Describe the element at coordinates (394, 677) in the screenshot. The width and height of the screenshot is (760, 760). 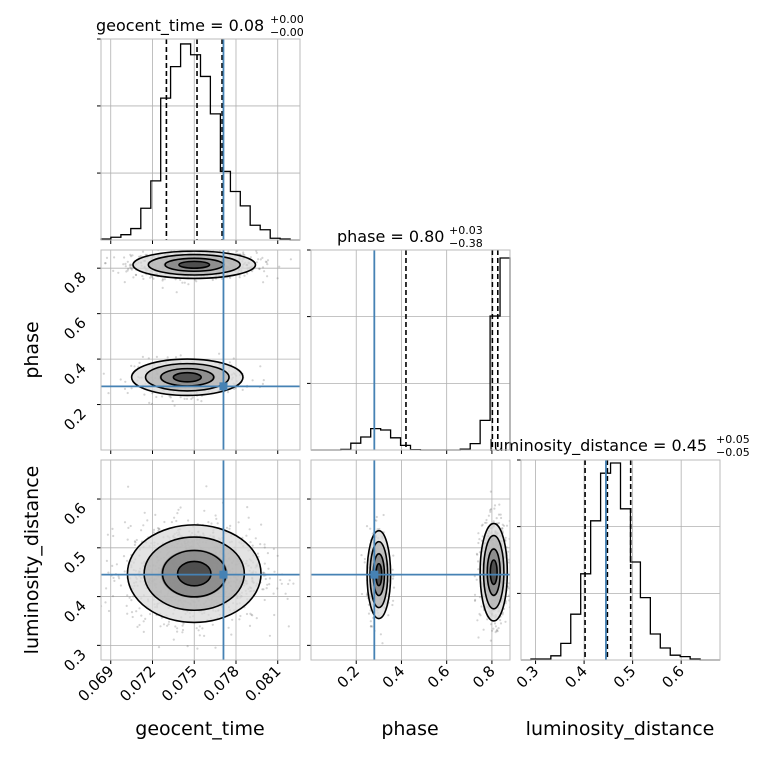
I see `panel-luminosity-distance-vs-phase-xtick-label-1: 0.4` at that location.